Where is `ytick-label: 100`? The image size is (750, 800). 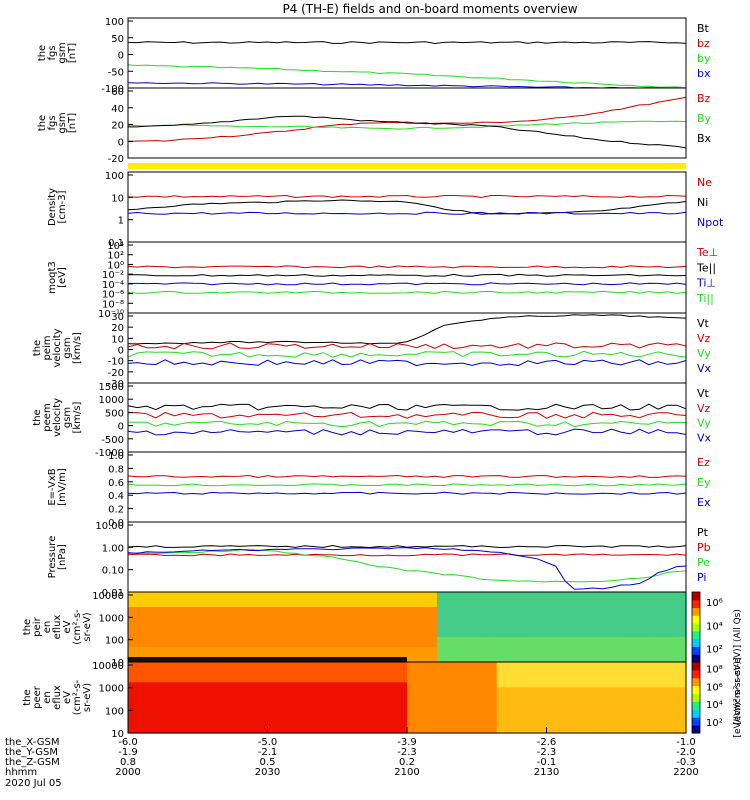 ytick-label: 100 is located at coordinates (114, 711).